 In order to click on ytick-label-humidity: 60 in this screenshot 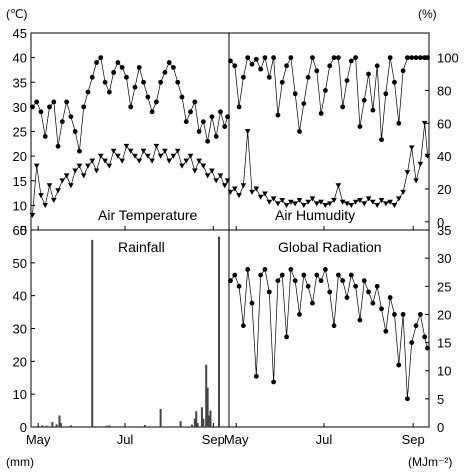, I will do `click(444, 123)`.